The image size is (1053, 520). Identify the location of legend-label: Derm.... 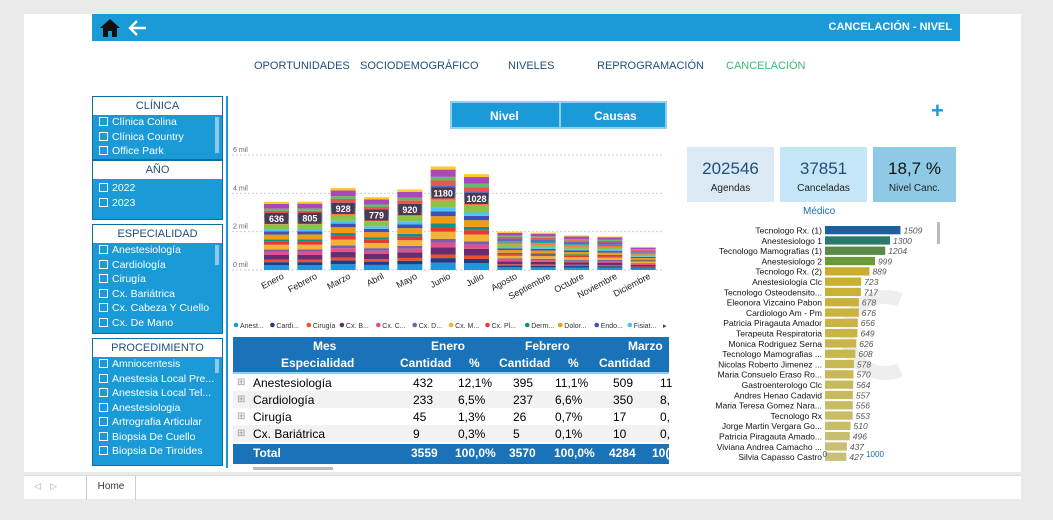
(542, 326).